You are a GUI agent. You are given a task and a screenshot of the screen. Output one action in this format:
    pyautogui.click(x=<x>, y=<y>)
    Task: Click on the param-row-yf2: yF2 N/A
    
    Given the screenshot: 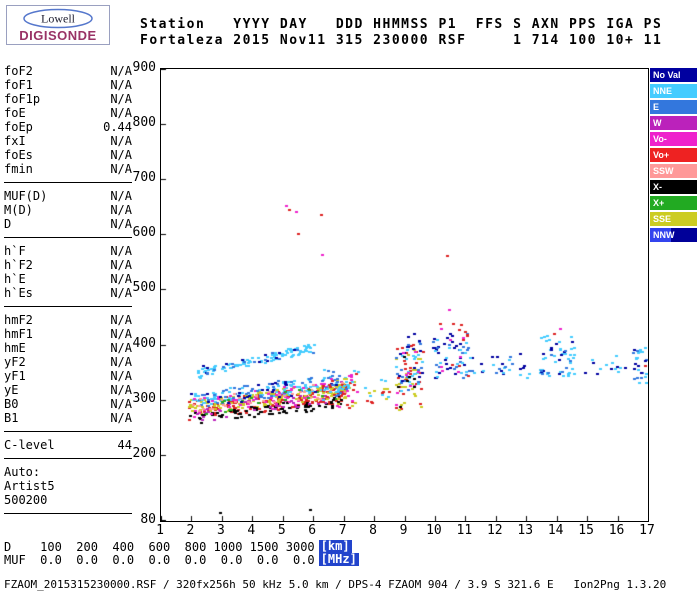 What is the action you would take?
    pyautogui.click(x=68, y=362)
    